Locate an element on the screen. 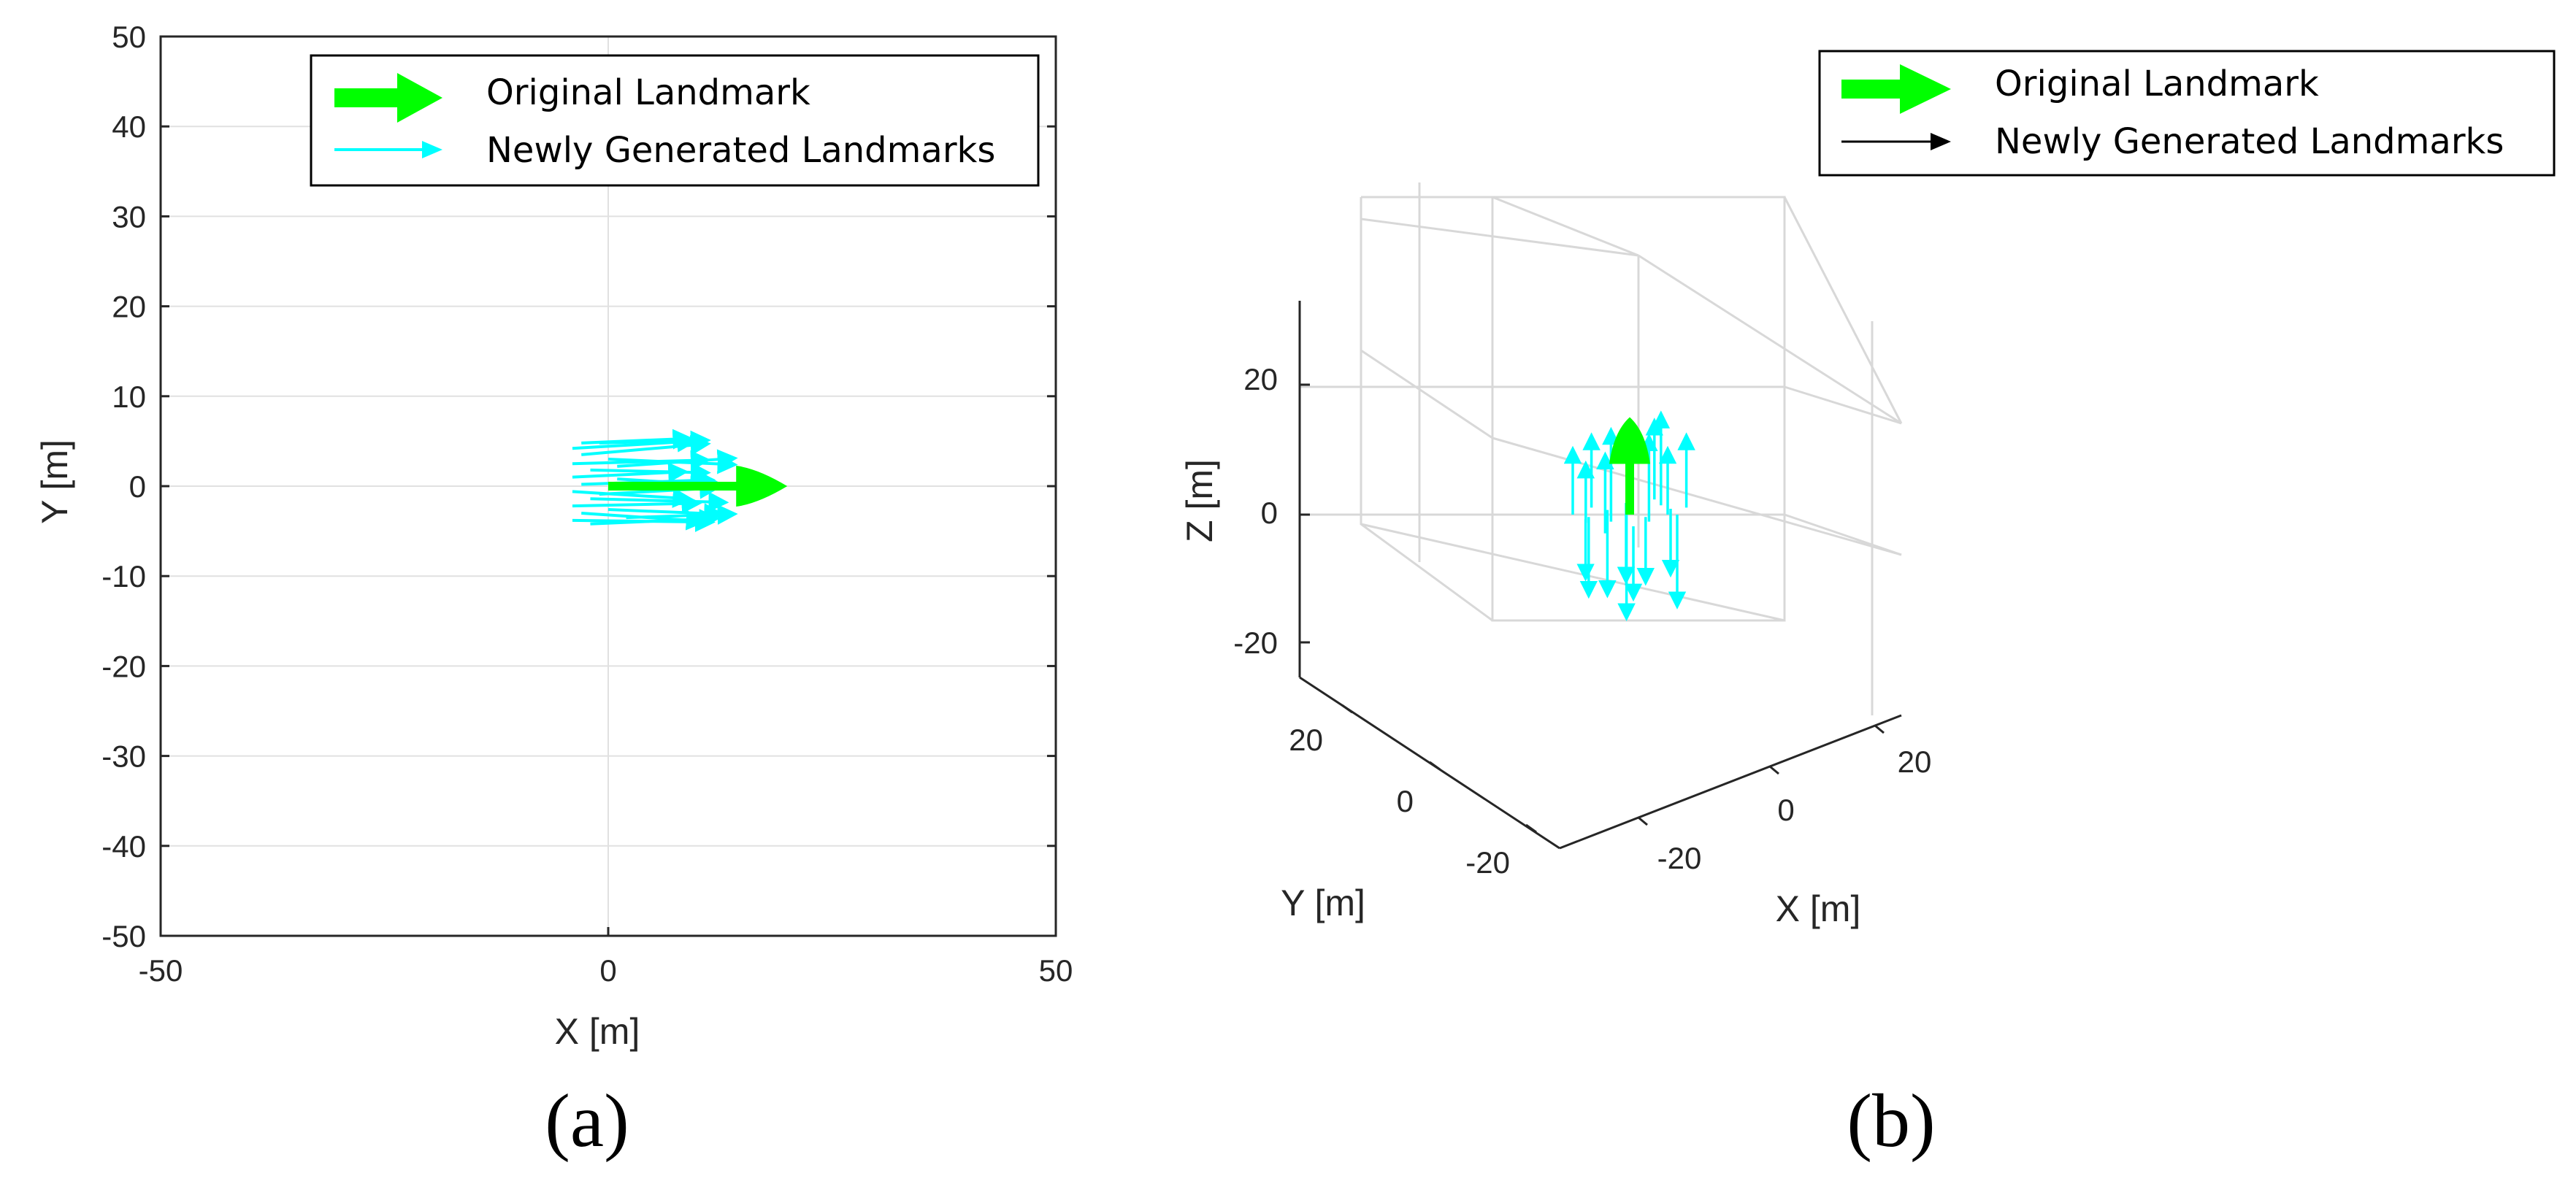  z-tick-label: -20 is located at coordinates (1255, 643).